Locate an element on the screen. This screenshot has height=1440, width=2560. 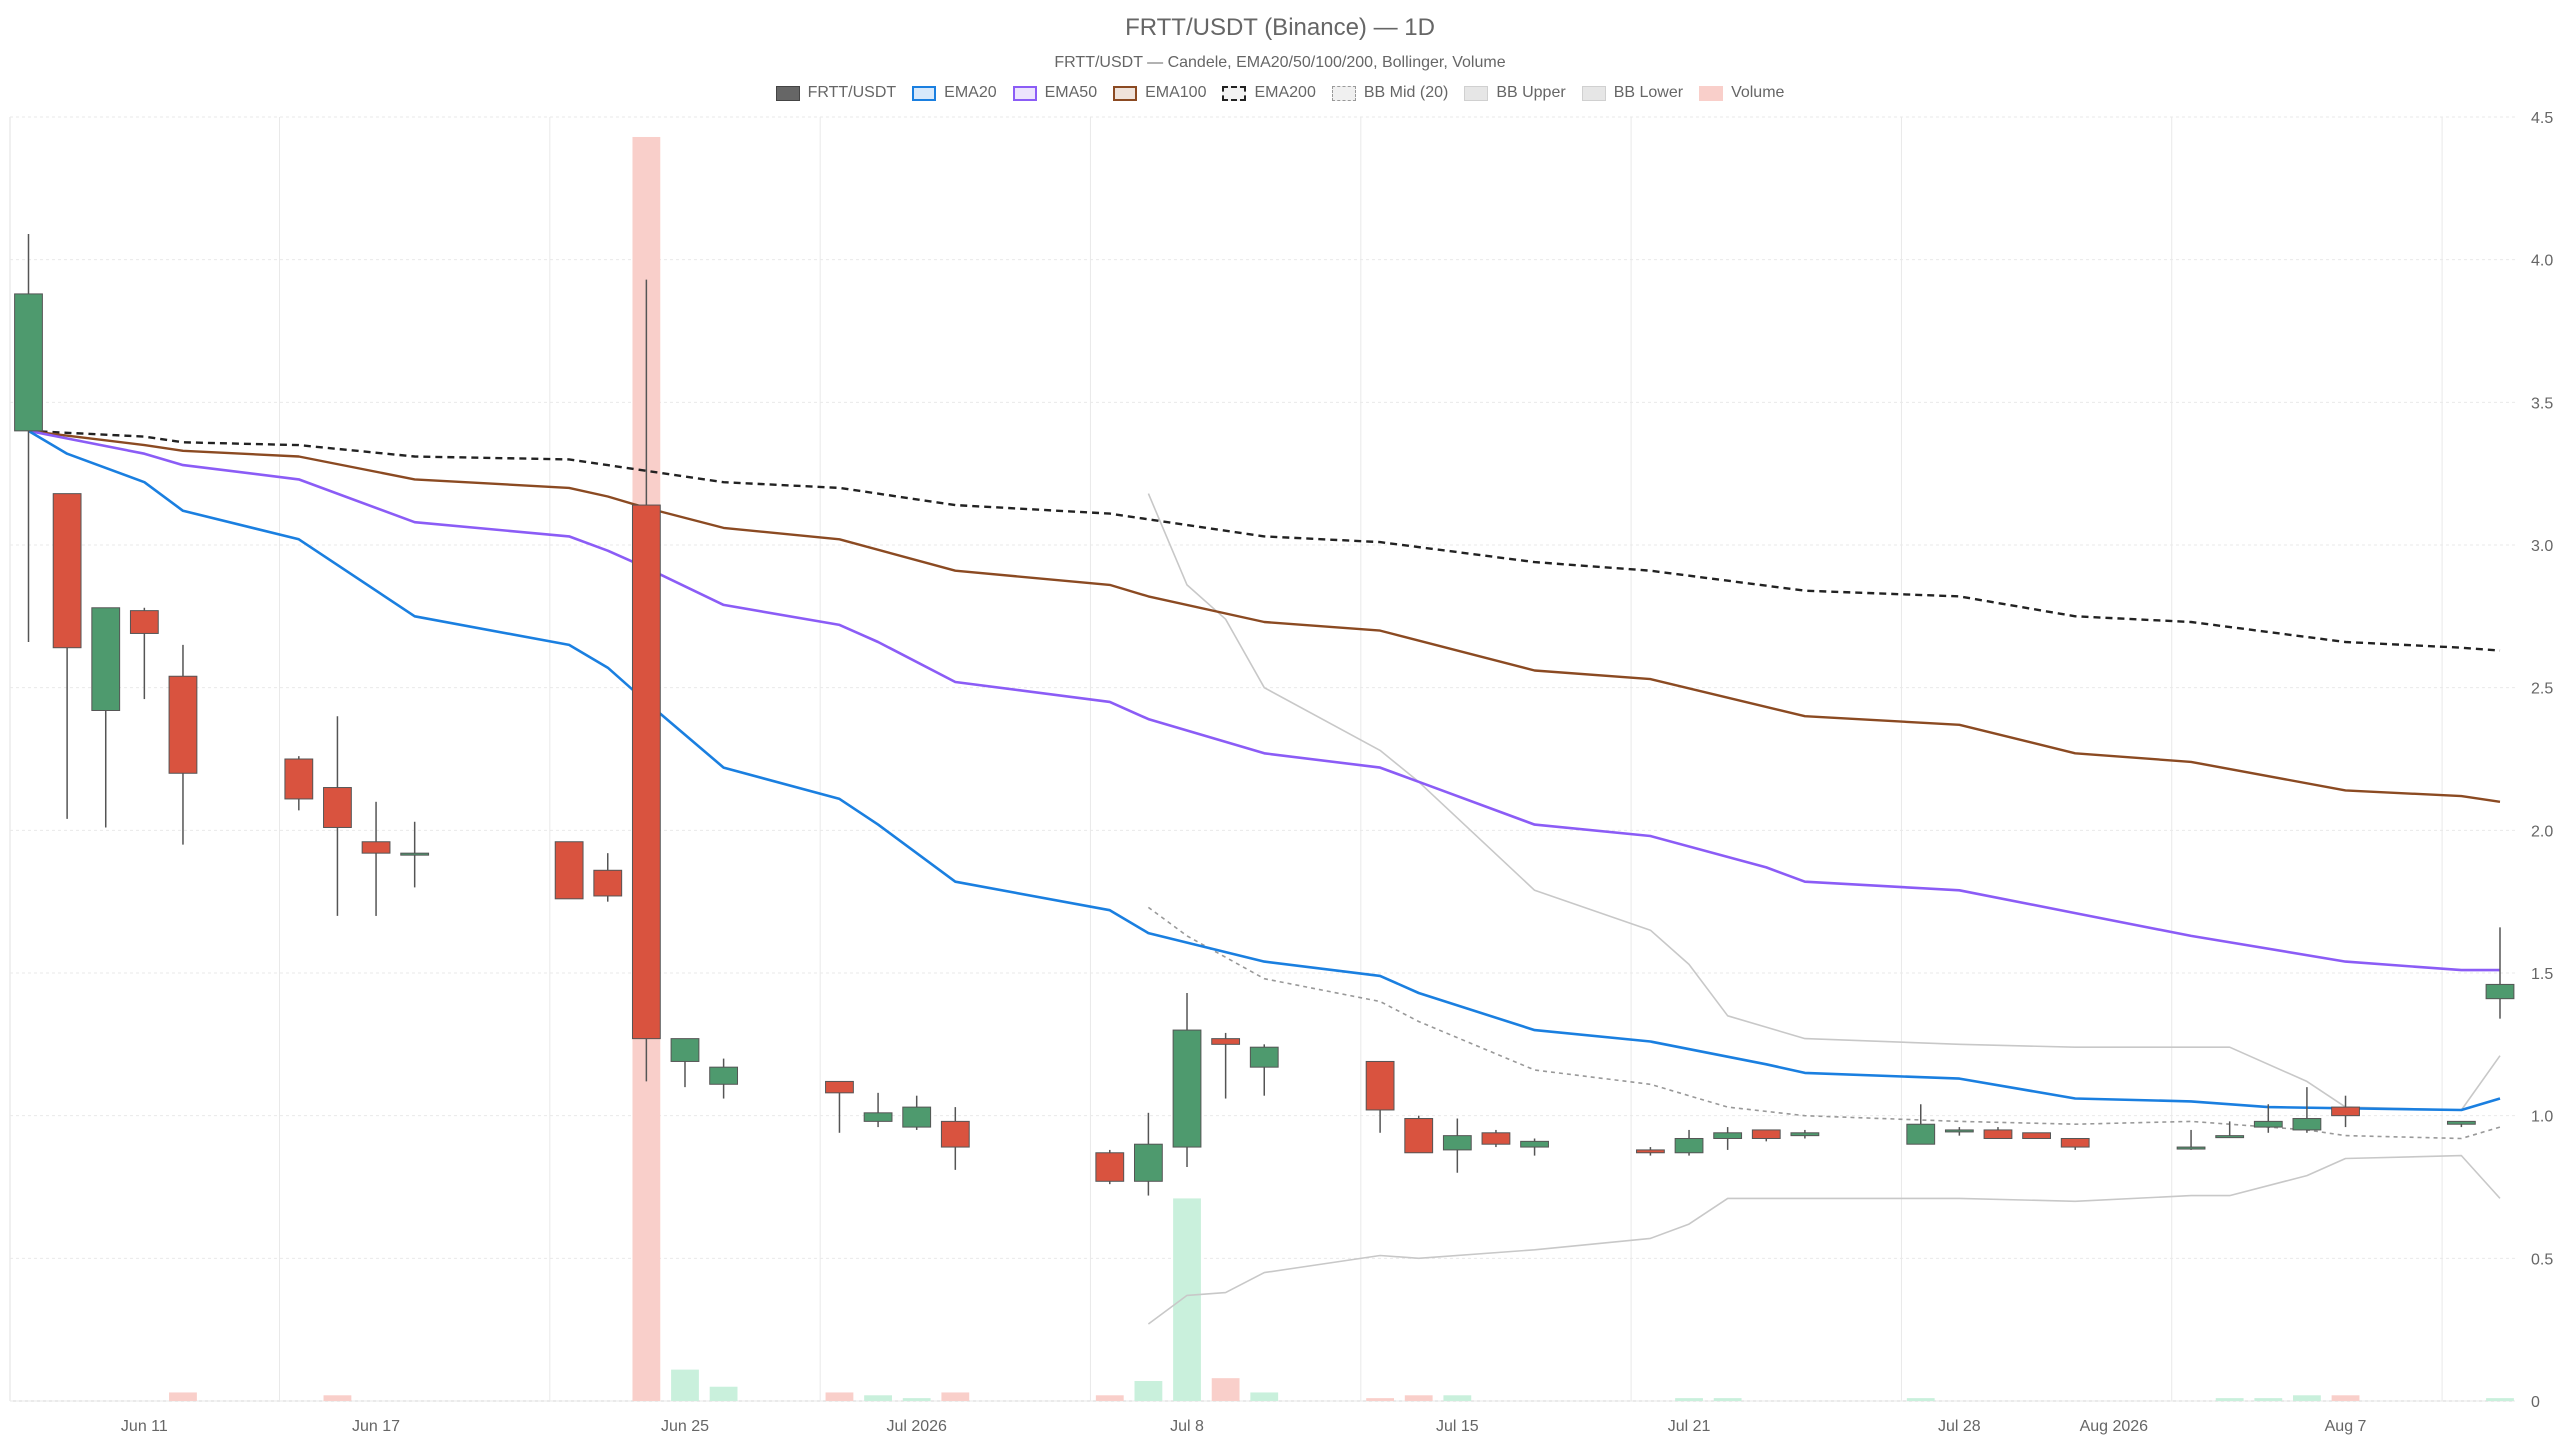
legend-item-candle: FRTT/USDT is located at coordinates (836, 93).